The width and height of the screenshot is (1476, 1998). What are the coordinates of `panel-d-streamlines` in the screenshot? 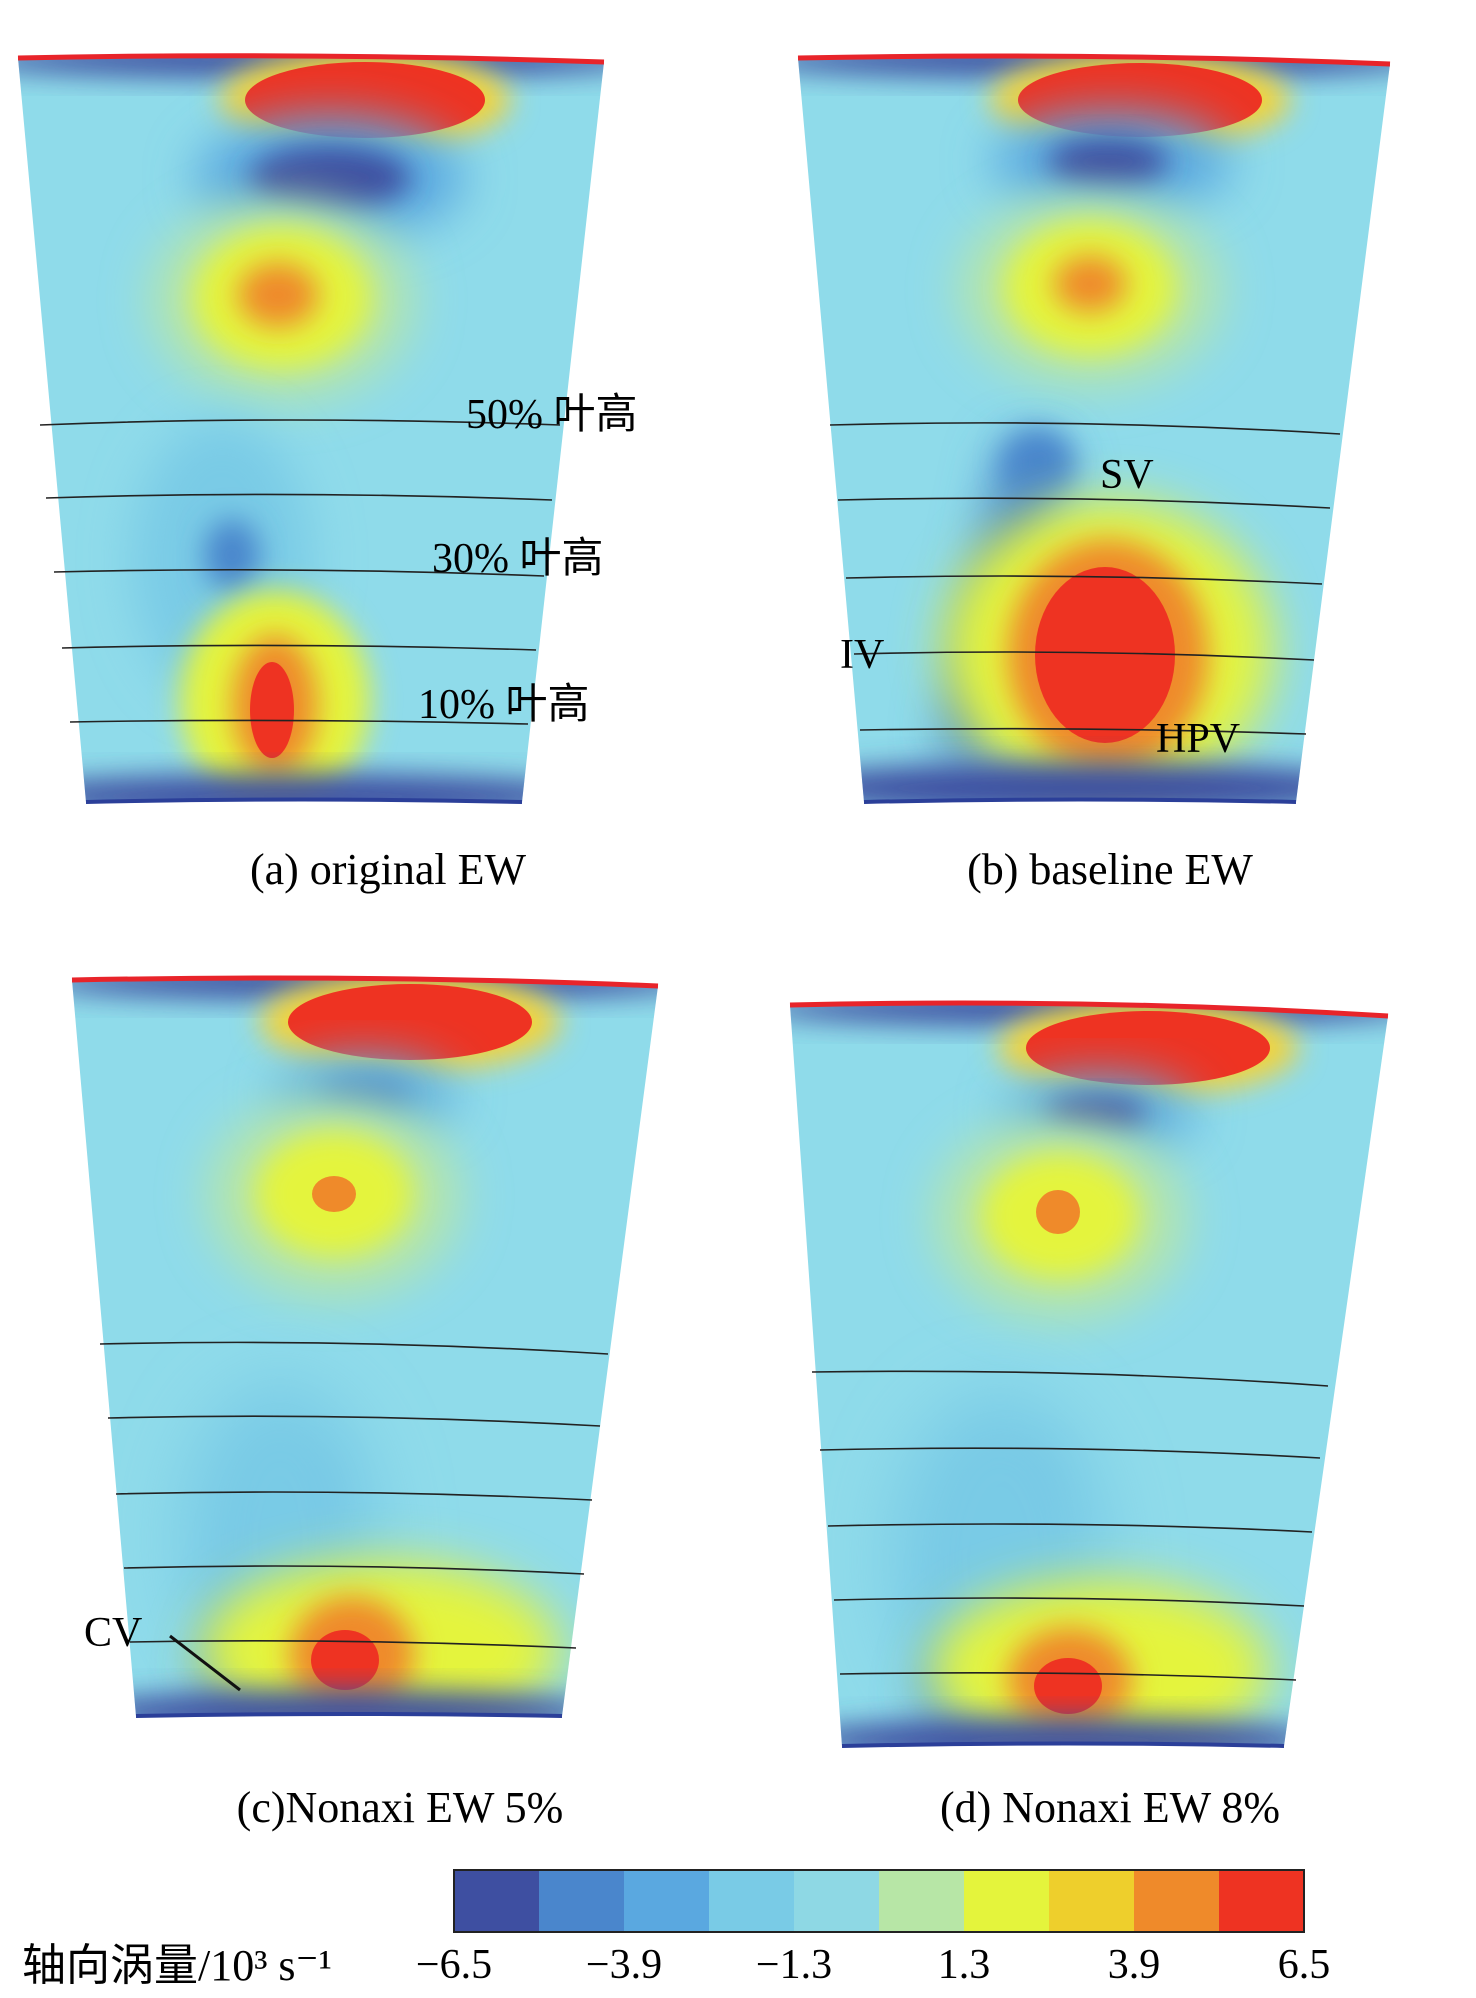 It's located at (1070, 1525).